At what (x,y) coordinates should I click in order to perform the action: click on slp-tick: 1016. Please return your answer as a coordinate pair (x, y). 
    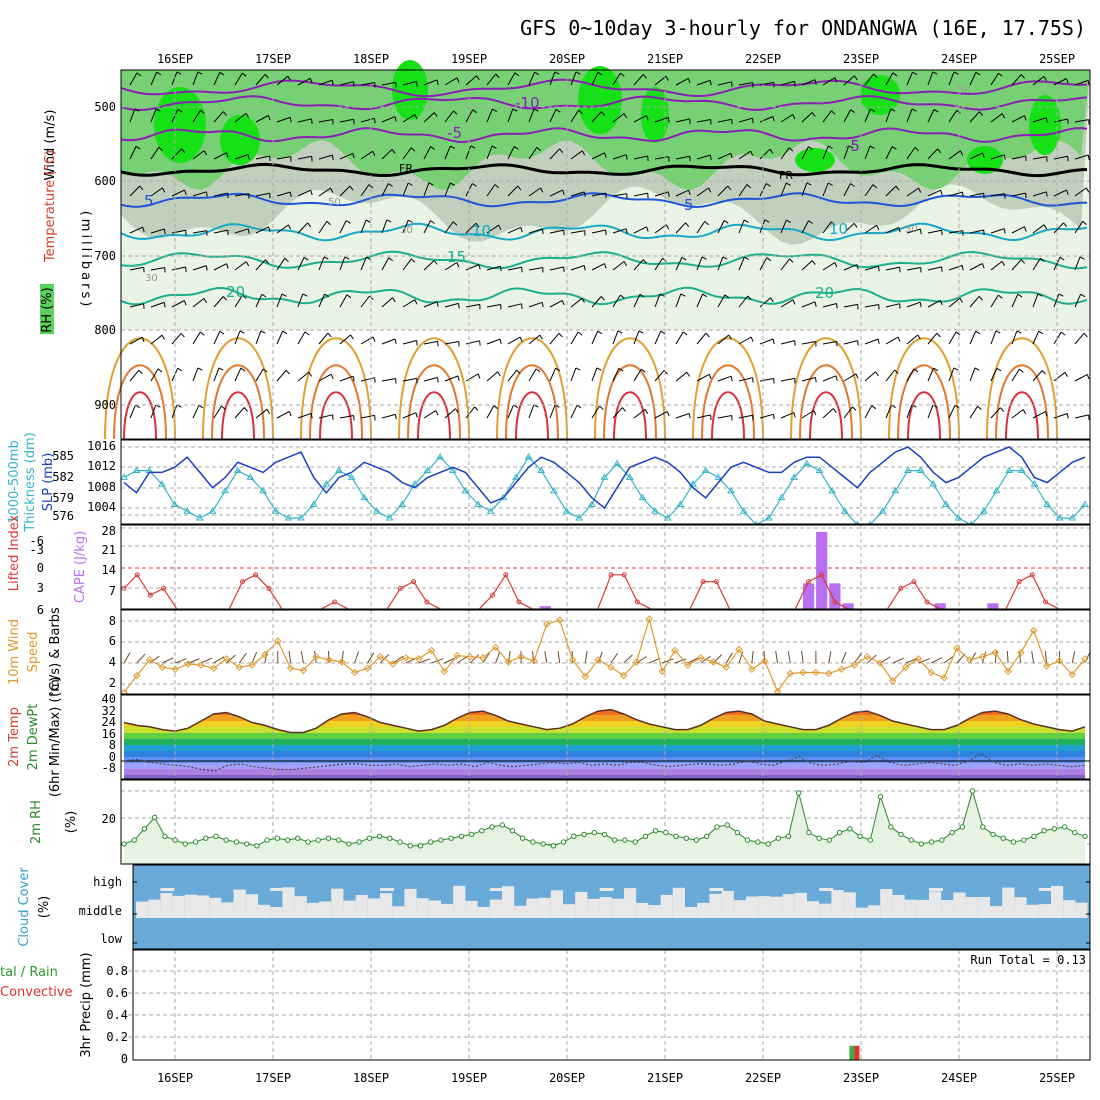
    Looking at the image, I should click on (101, 446).